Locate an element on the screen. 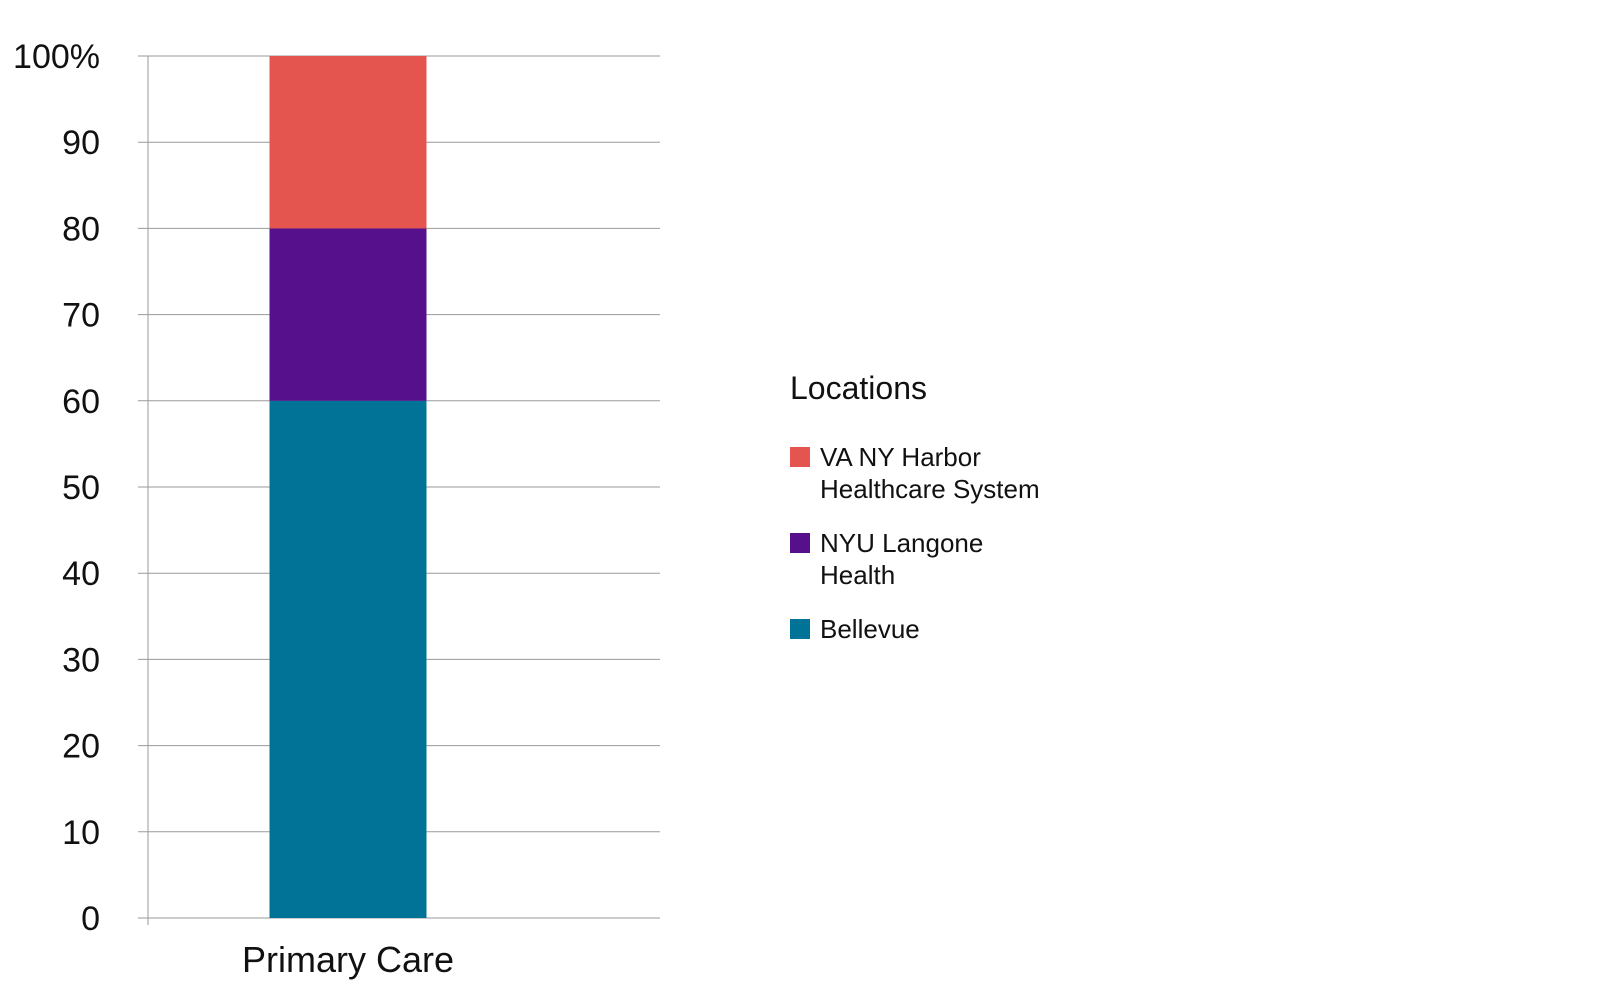 The image size is (1600, 998). y-tick-label: 50 is located at coordinates (81, 488).